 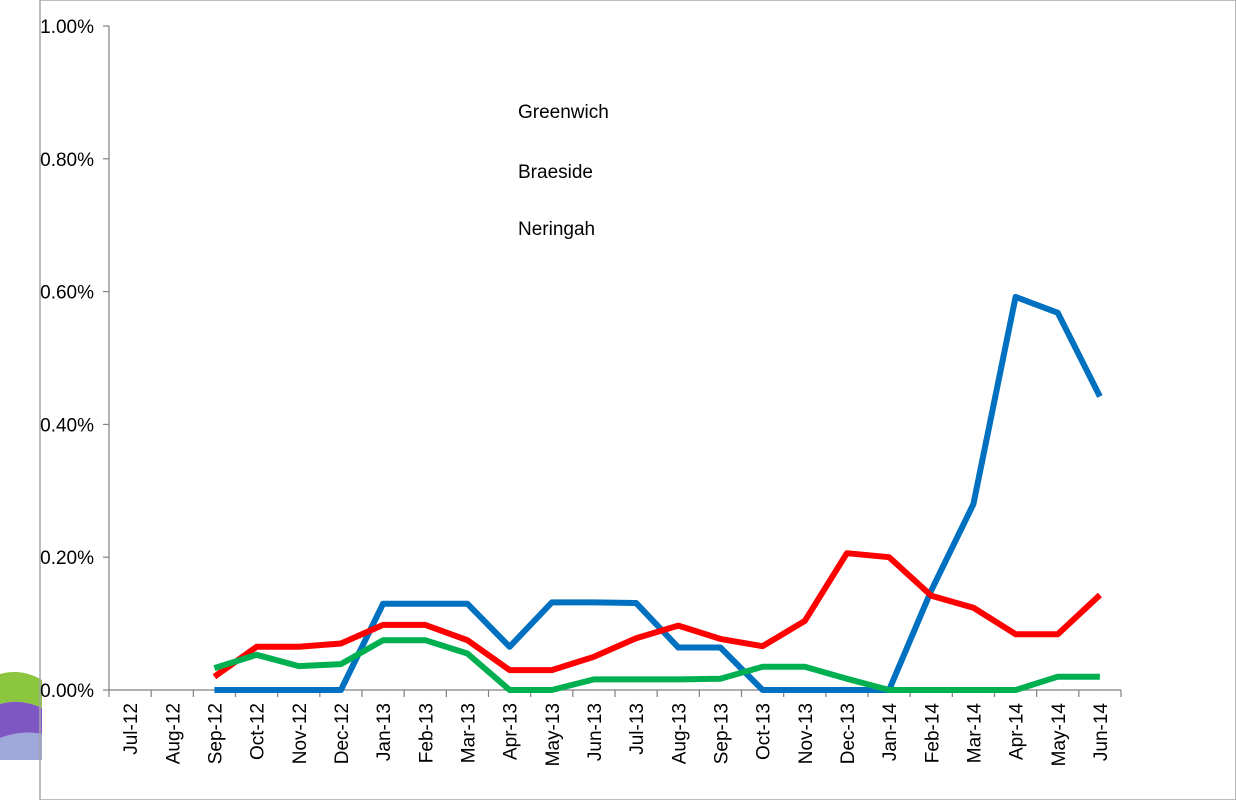 I want to click on y-tick-labels: 0.00% 0.20% 0.40% 0.60% 0.80% 1.00%, so click(x=67, y=359).